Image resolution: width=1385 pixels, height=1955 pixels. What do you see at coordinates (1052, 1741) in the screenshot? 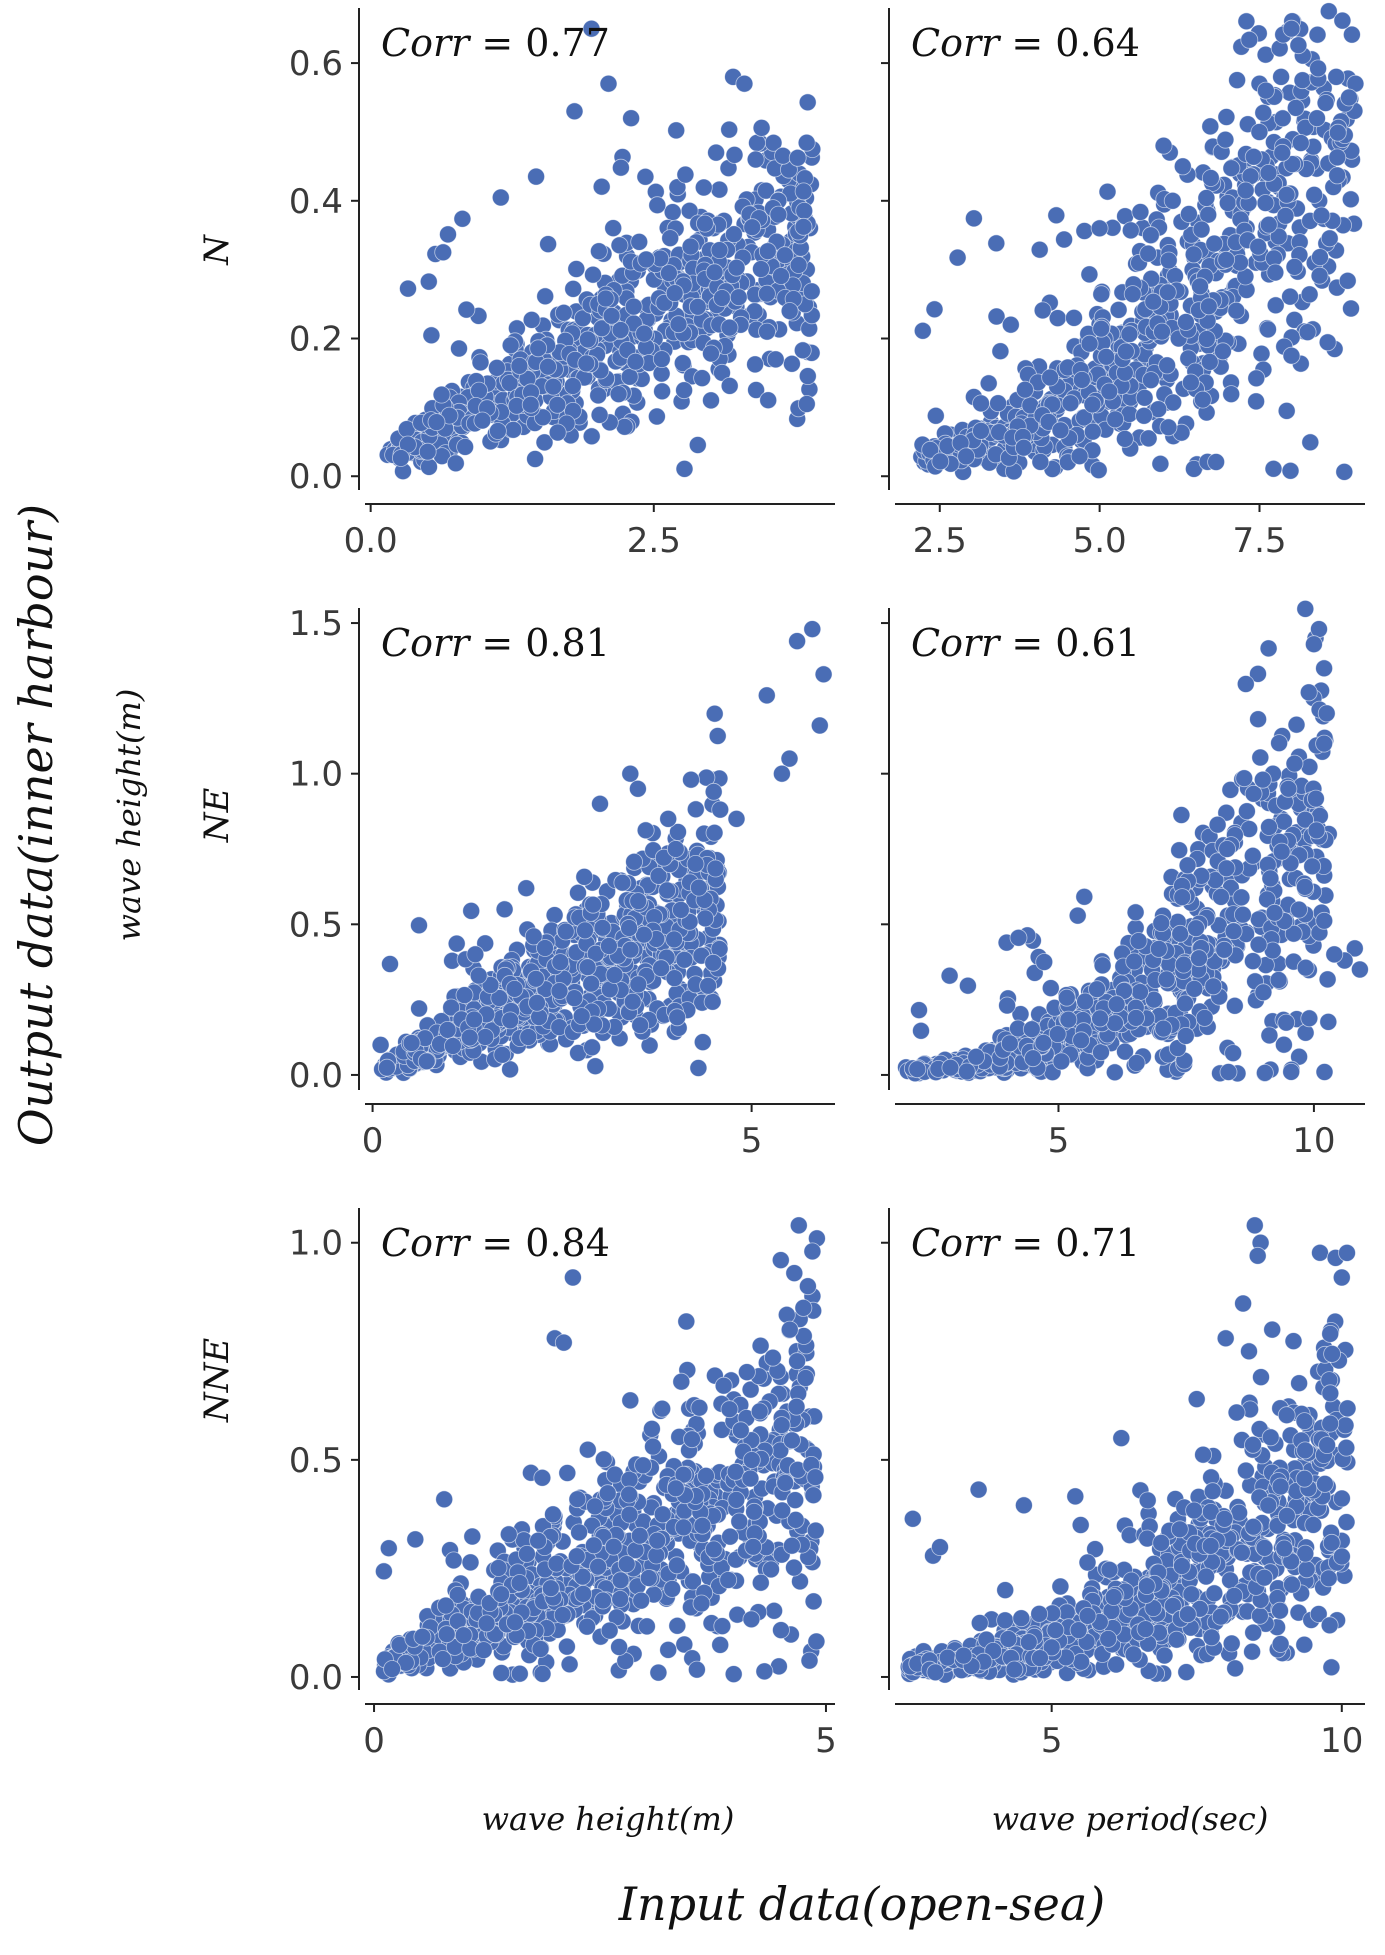
I see `x-tick-label: 5` at bounding box center [1052, 1741].